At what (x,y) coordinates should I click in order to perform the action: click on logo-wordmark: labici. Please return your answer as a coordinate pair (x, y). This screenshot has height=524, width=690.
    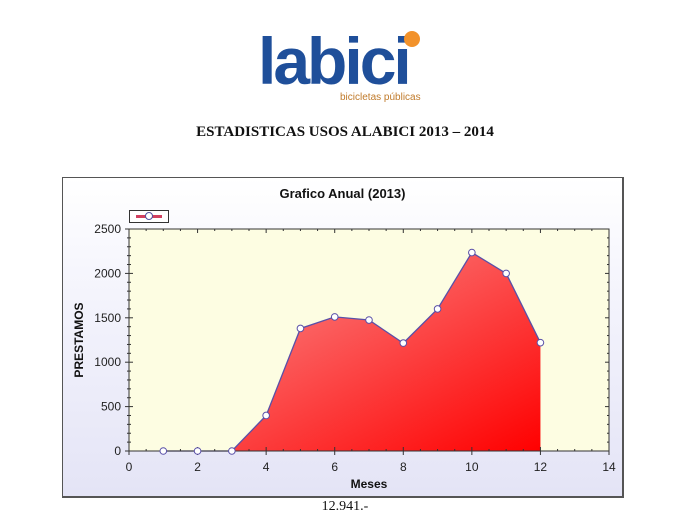
    Looking at the image, I should click on (335, 61).